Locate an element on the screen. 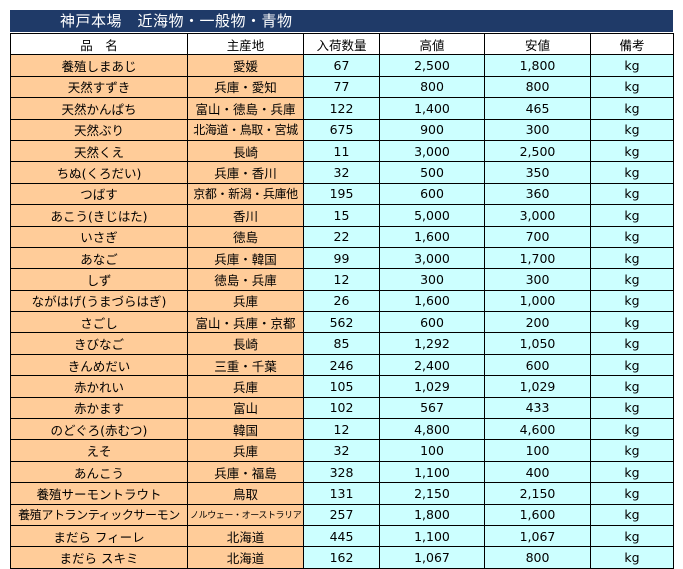  table-row: ちぬ(くろだい) 兵庫・香川 32 500 350 kg is located at coordinates (342, 172).